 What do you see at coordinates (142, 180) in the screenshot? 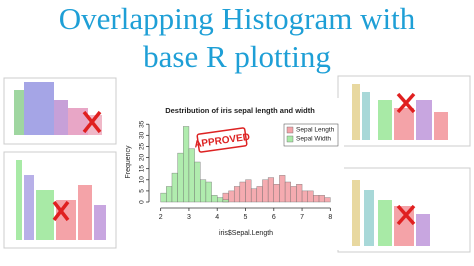
I see `y-tick-label: 10` at bounding box center [142, 180].